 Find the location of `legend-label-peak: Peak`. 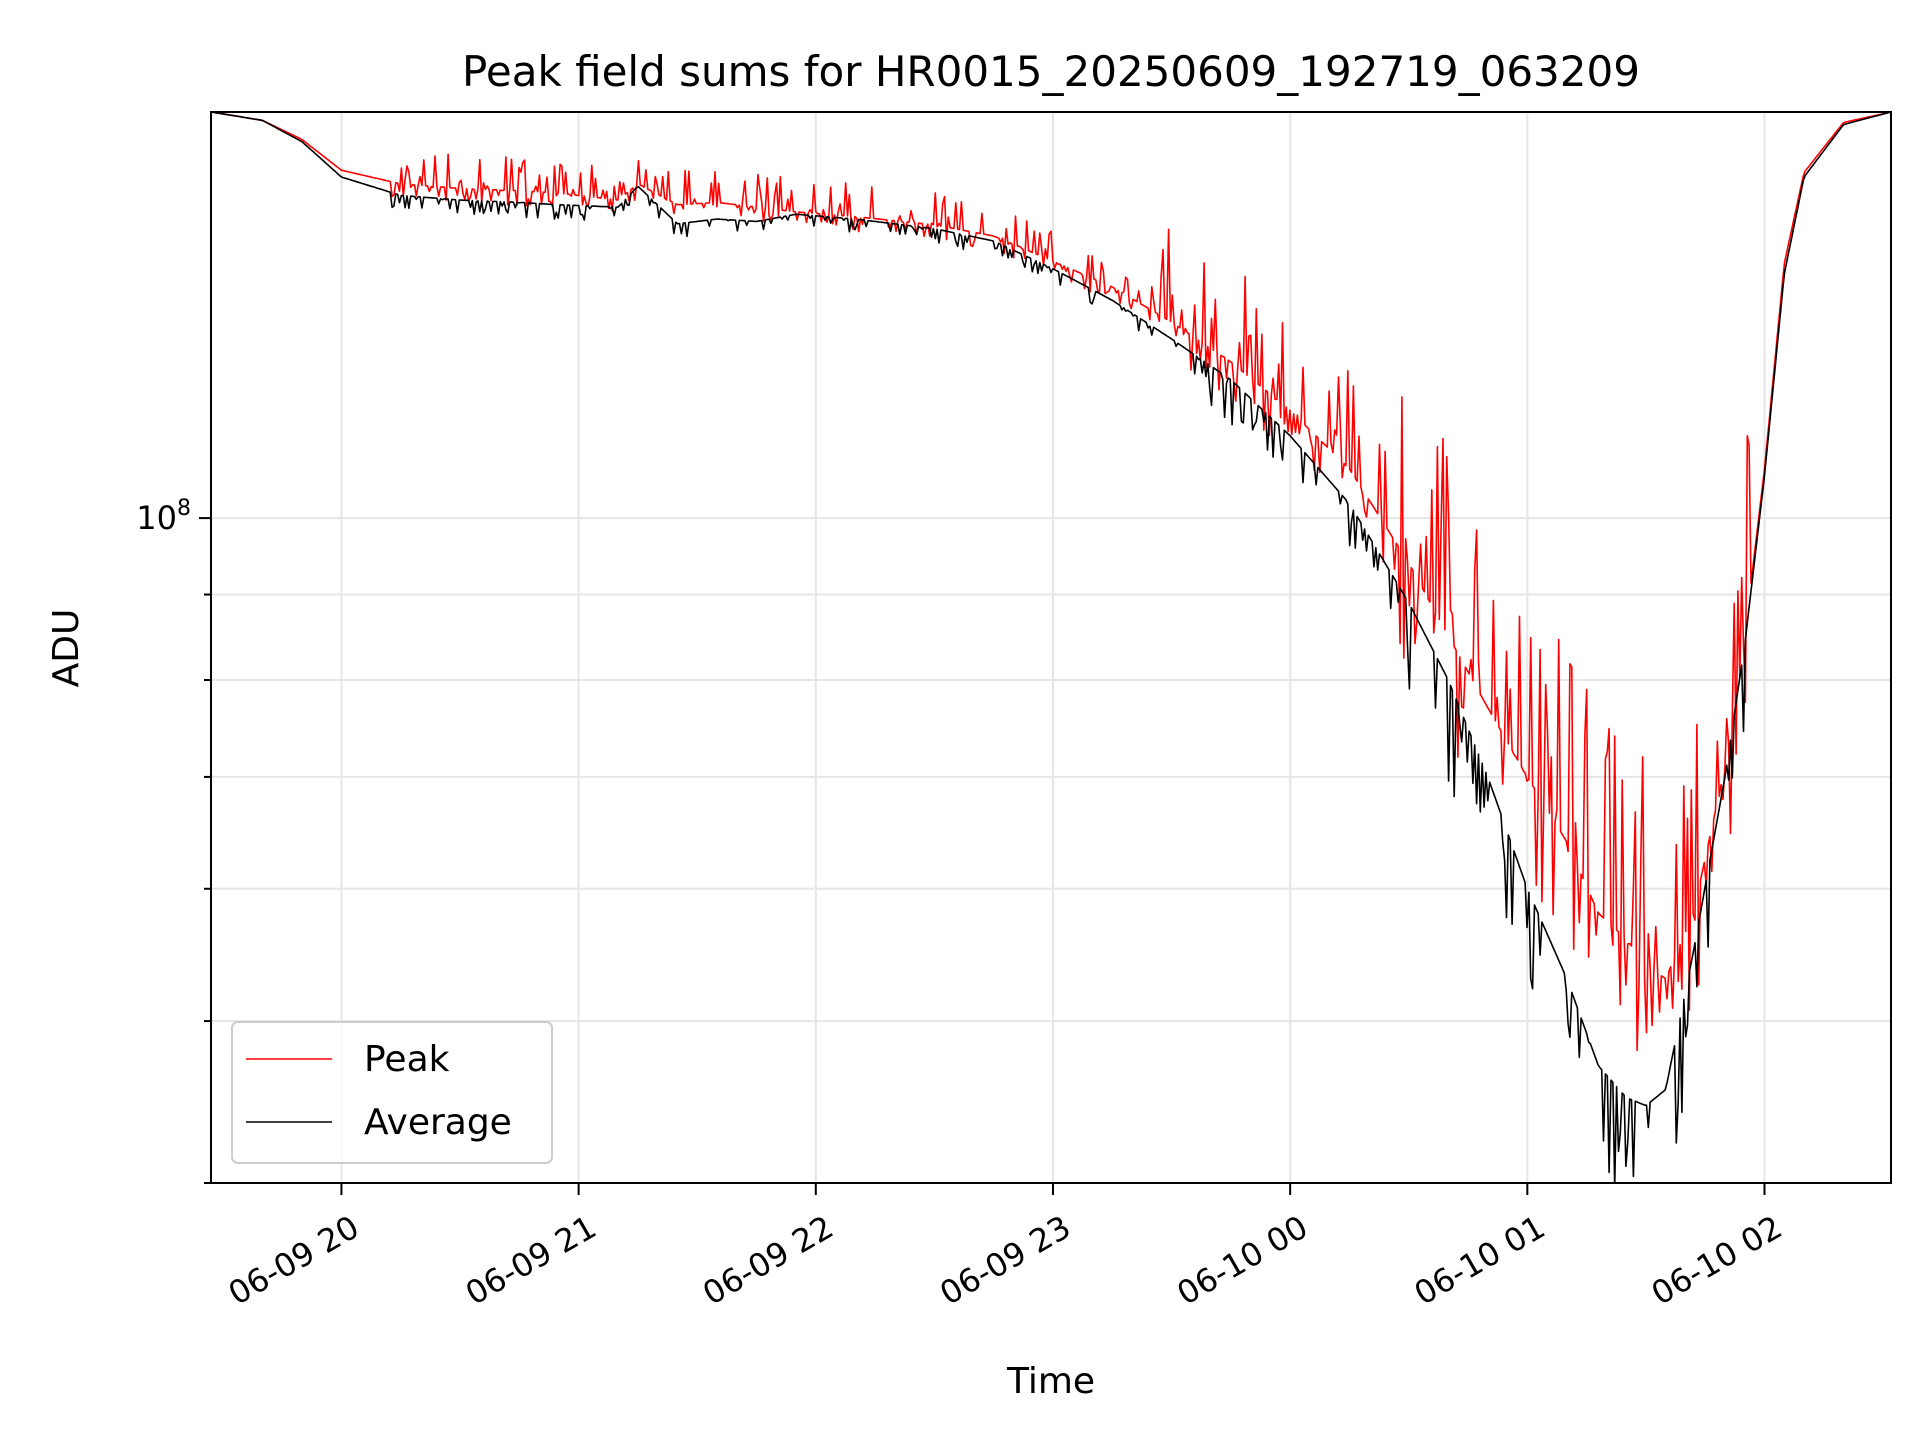

legend-label-peak: Peak is located at coordinates (407, 1059).